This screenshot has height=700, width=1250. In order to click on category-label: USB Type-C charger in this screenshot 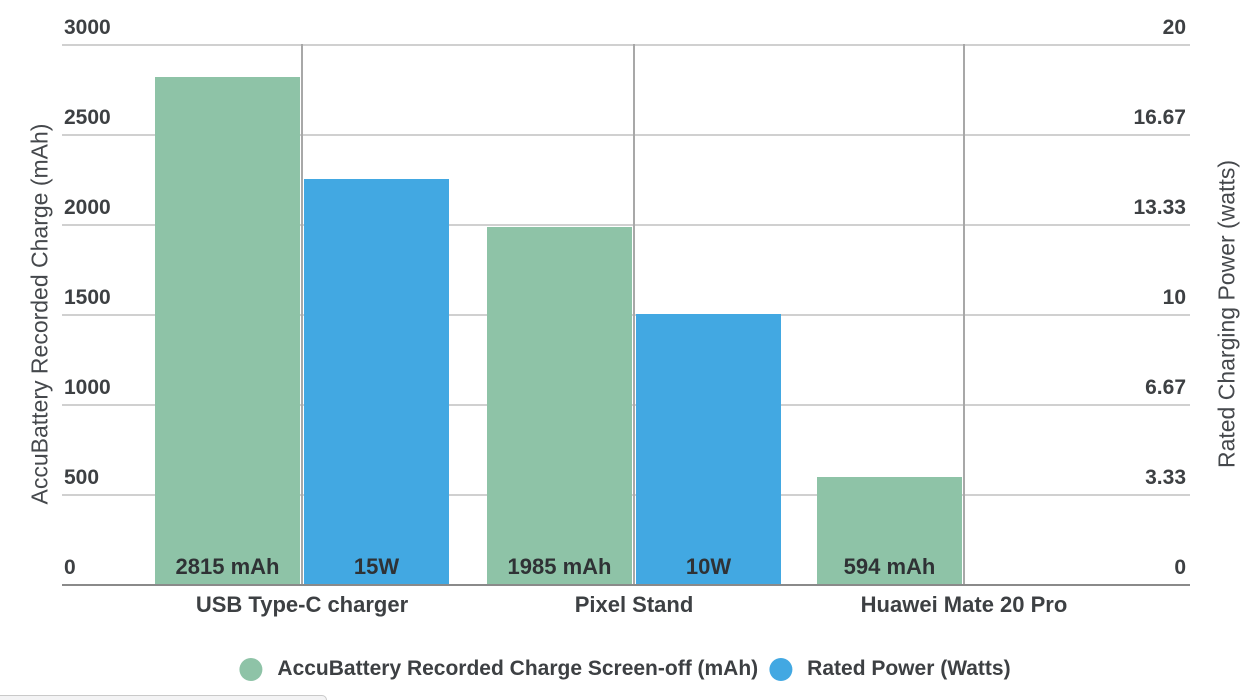, I will do `click(302, 604)`.